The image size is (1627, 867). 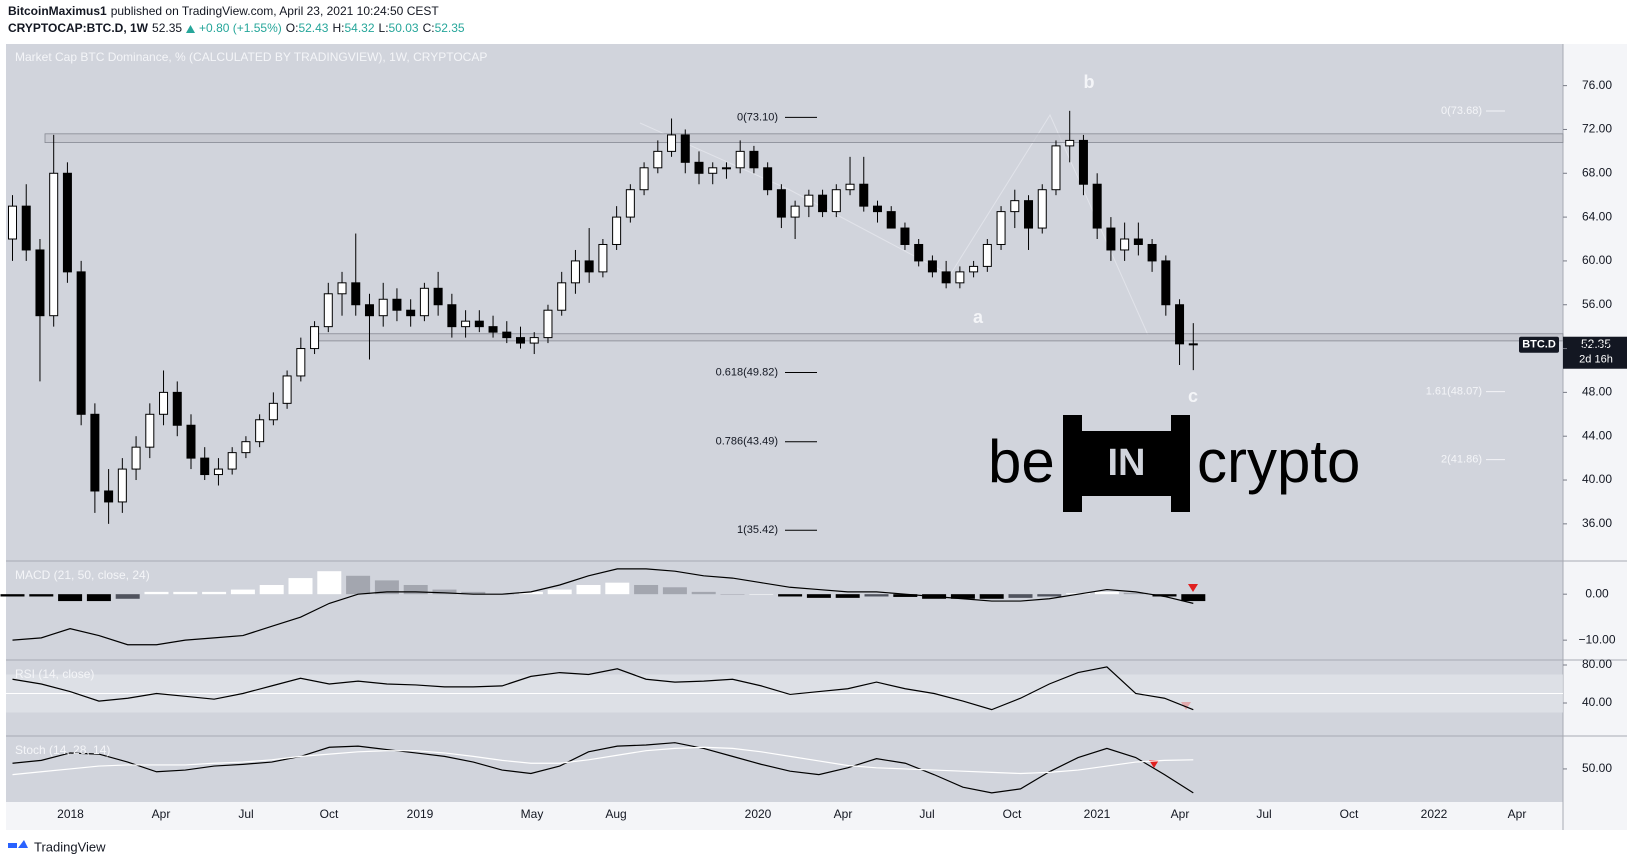 What do you see at coordinates (757, 530) in the screenshot?
I see `fib-label: 1(35.42)` at bounding box center [757, 530].